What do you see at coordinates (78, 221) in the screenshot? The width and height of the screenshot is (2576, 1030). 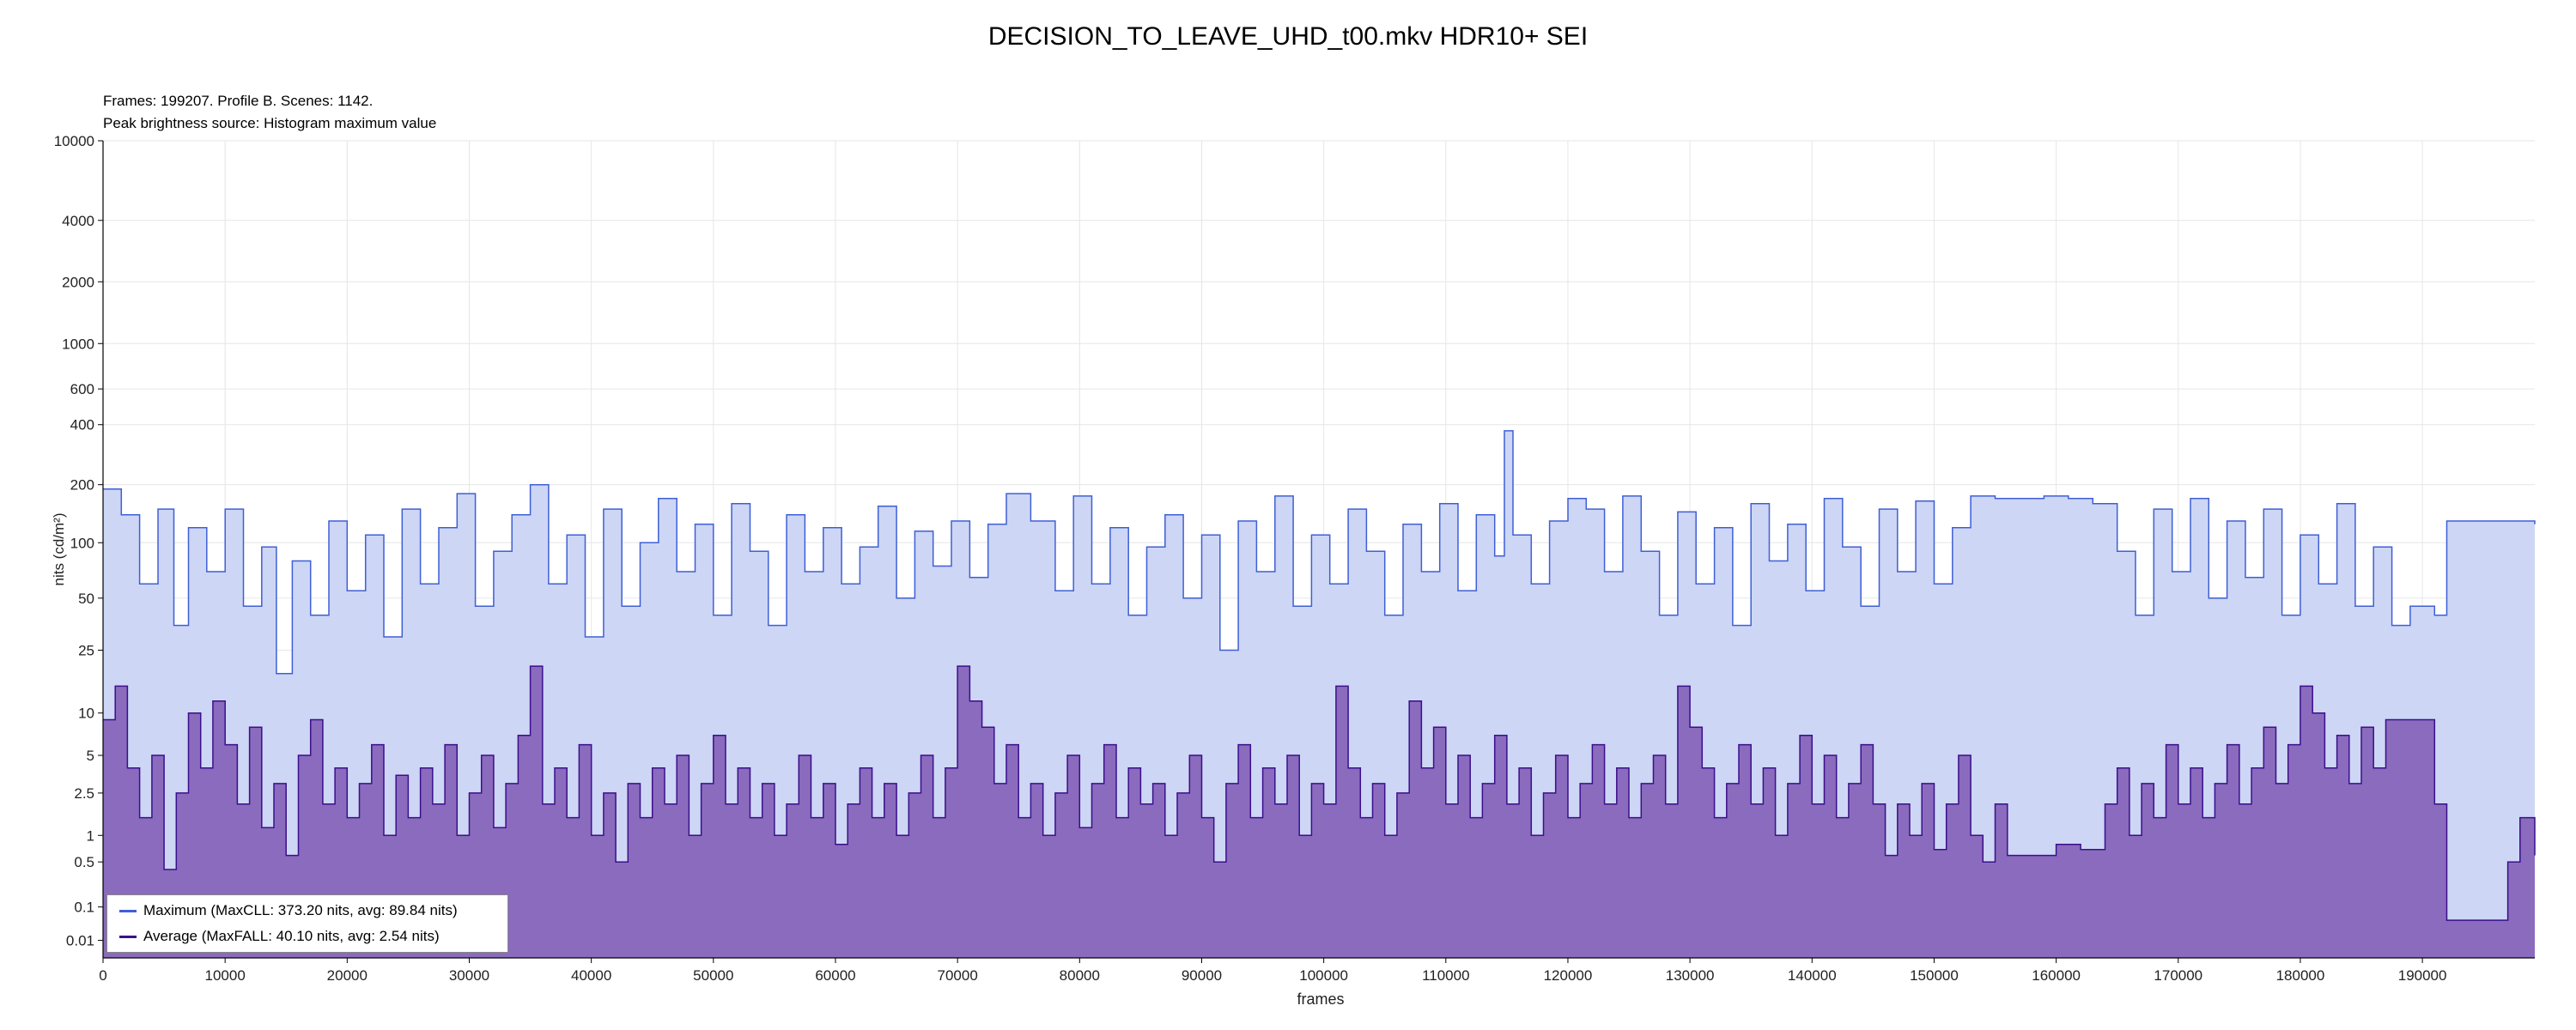 I see `y-tick-label: 4000` at bounding box center [78, 221].